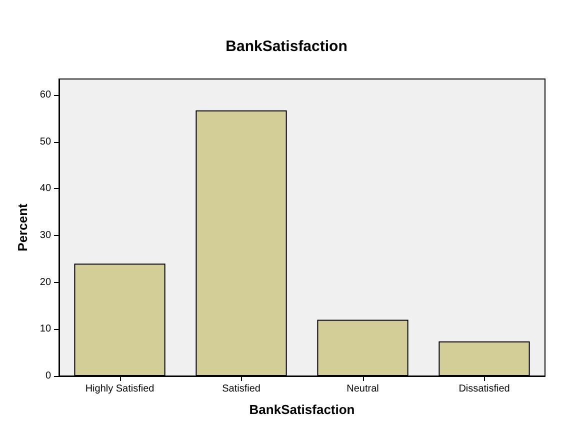 The width and height of the screenshot is (573, 429). Describe the element at coordinates (302, 409) in the screenshot. I see `x-axis-title: BankSatisfaction` at that location.